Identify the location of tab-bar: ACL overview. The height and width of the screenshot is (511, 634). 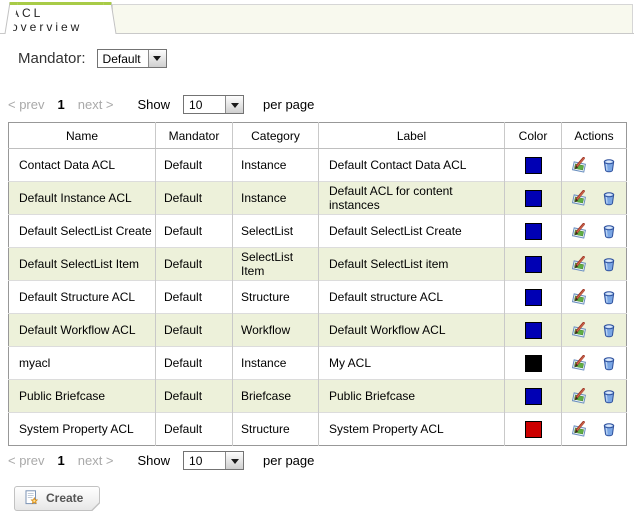
(317, 17).